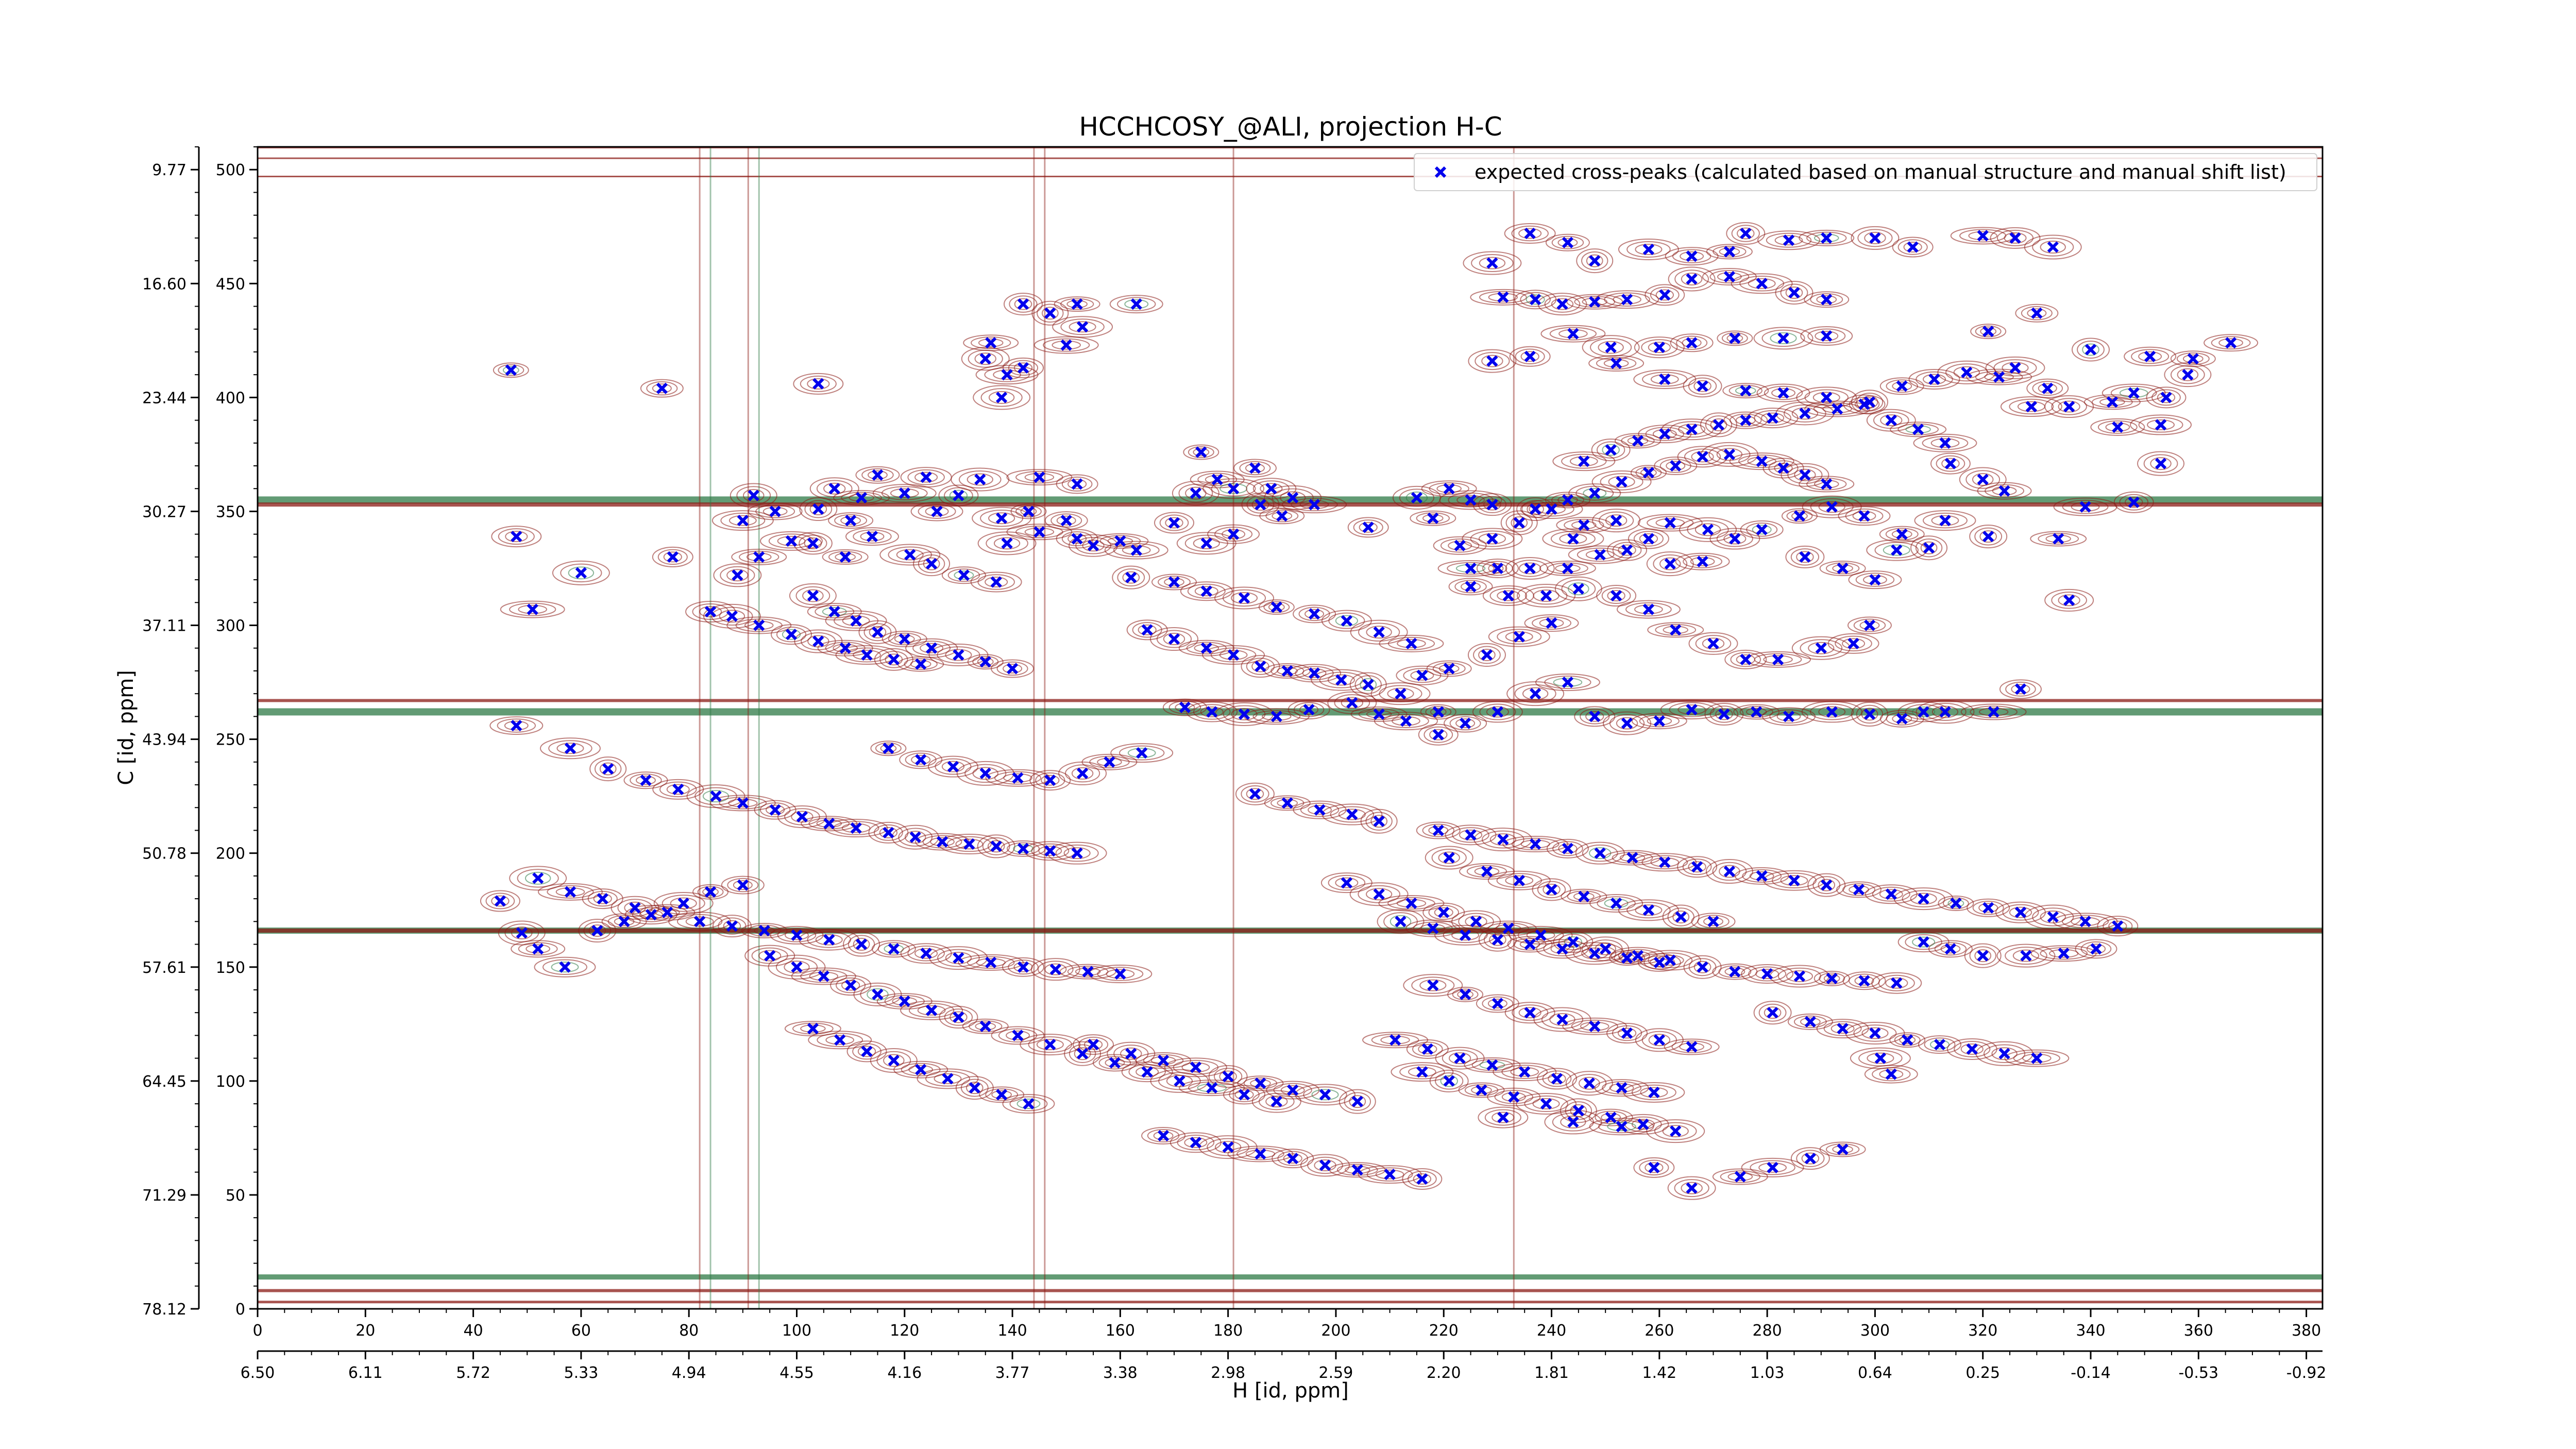  What do you see at coordinates (258, 1373) in the screenshot?
I see `x-ppm-tick-label: 6.50` at bounding box center [258, 1373].